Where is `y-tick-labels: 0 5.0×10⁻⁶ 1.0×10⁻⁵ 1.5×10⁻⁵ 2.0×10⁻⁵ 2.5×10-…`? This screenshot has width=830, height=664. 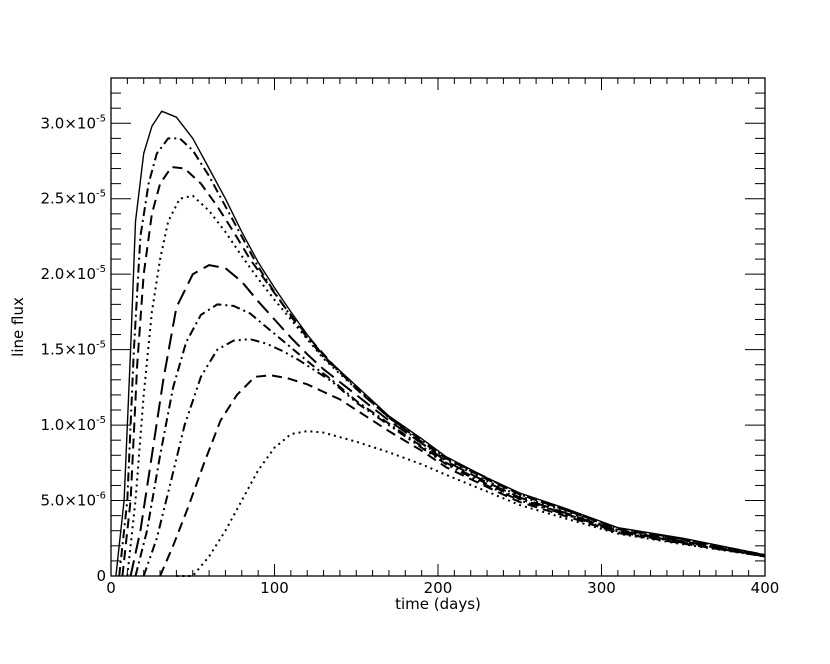
y-tick-labels: 0 5.0×10⁻⁶ 1.0×10⁻⁵ 1.5×10⁻⁵ 2.0×10⁻⁵ 2.5×10-… is located at coordinates (74, 349).